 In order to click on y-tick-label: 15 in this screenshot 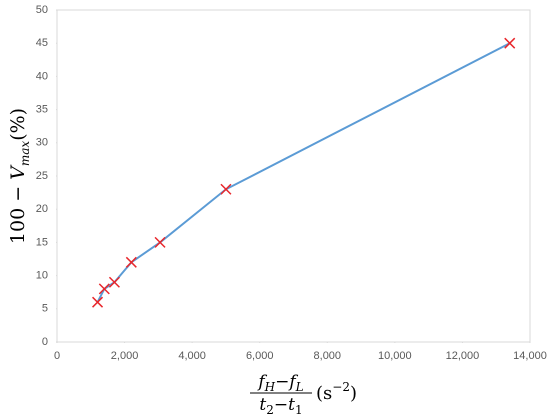, I will do `click(42, 242)`.